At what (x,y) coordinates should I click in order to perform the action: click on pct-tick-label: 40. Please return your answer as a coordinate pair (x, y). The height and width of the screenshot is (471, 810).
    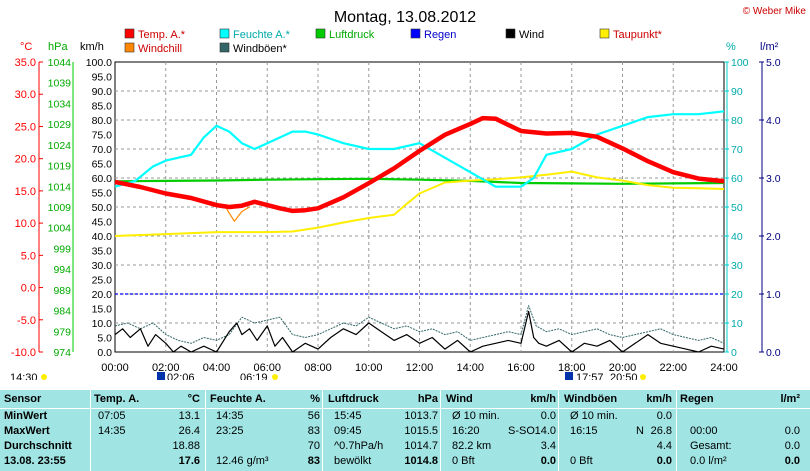
    Looking at the image, I should click on (737, 237).